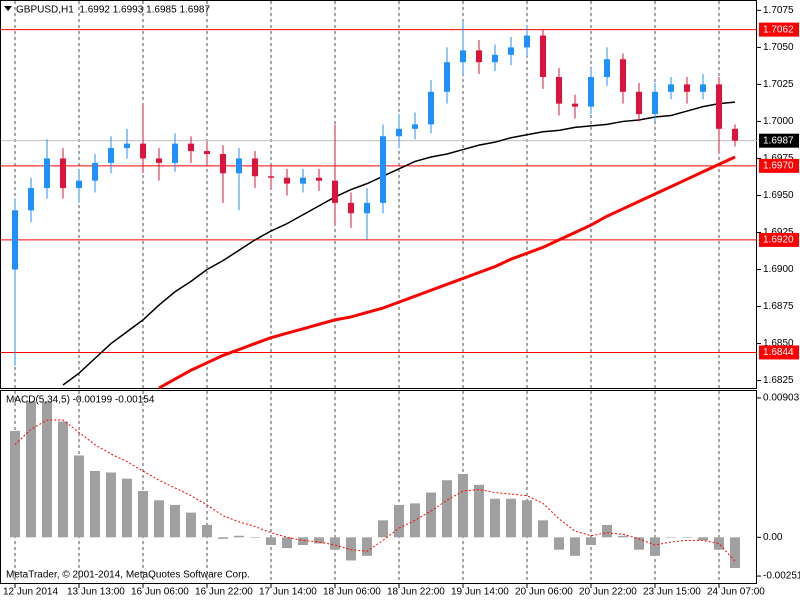 This screenshot has width=800, height=600. What do you see at coordinates (778, 343) in the screenshot?
I see `y-tick-label: 1.6850` at bounding box center [778, 343].